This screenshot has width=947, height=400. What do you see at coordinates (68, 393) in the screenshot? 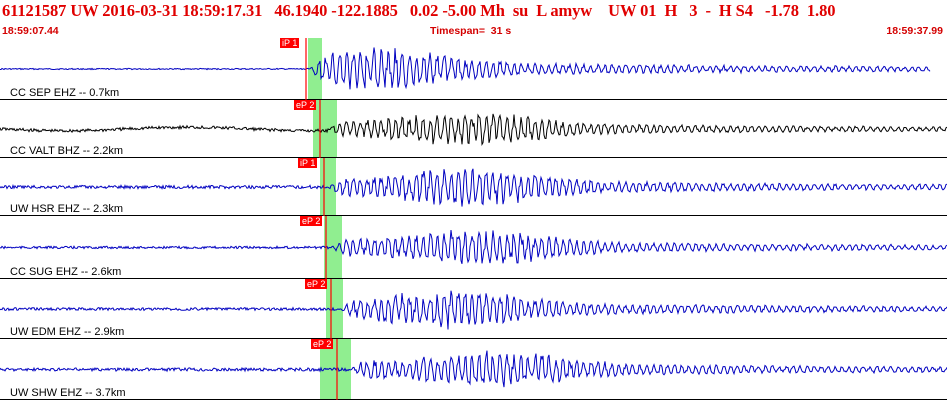
I see `station-label: UW SHW EHZ -- 3.7km` at bounding box center [68, 393].